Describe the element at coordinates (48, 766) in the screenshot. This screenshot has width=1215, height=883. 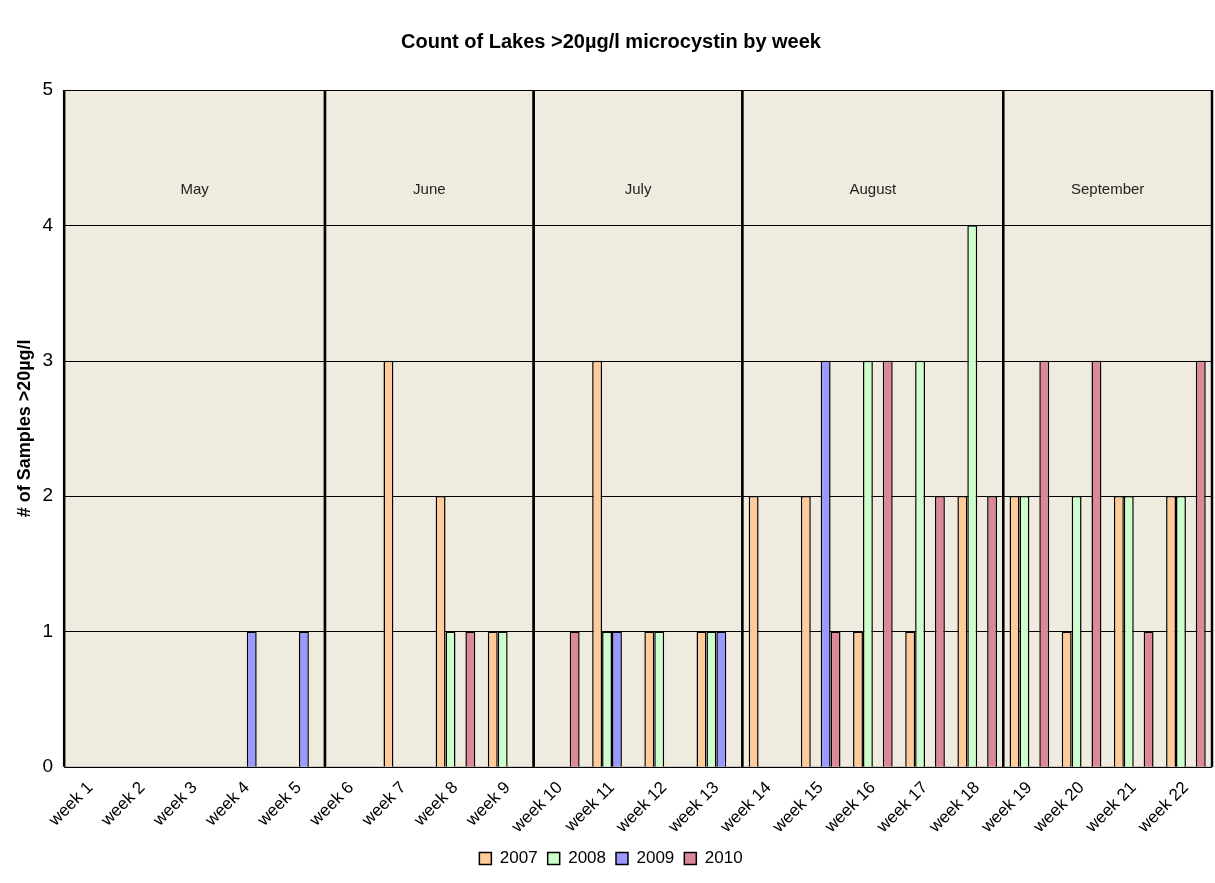
I see `y-tick-label: 0` at that location.